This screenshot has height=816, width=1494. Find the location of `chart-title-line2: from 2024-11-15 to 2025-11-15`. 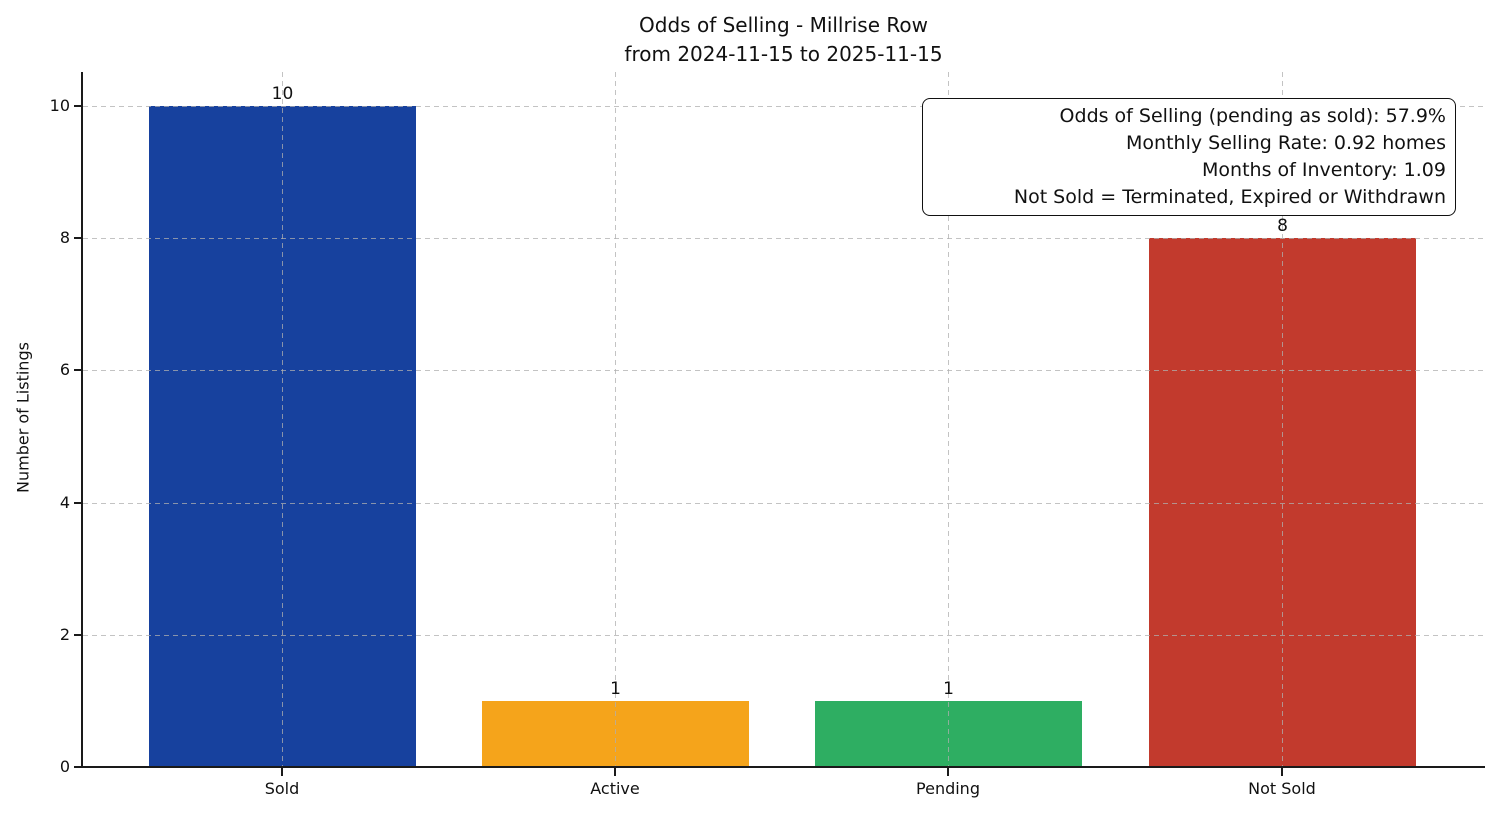

chart-title-line2: from 2024-11-15 to 2025-11-15 is located at coordinates (783, 54).